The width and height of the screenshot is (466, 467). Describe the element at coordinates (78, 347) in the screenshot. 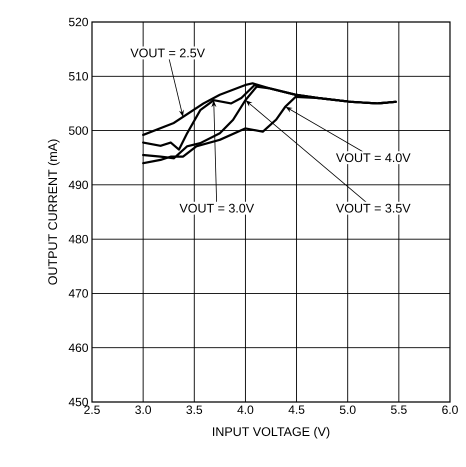

I see `y-tick-label: 460` at that location.